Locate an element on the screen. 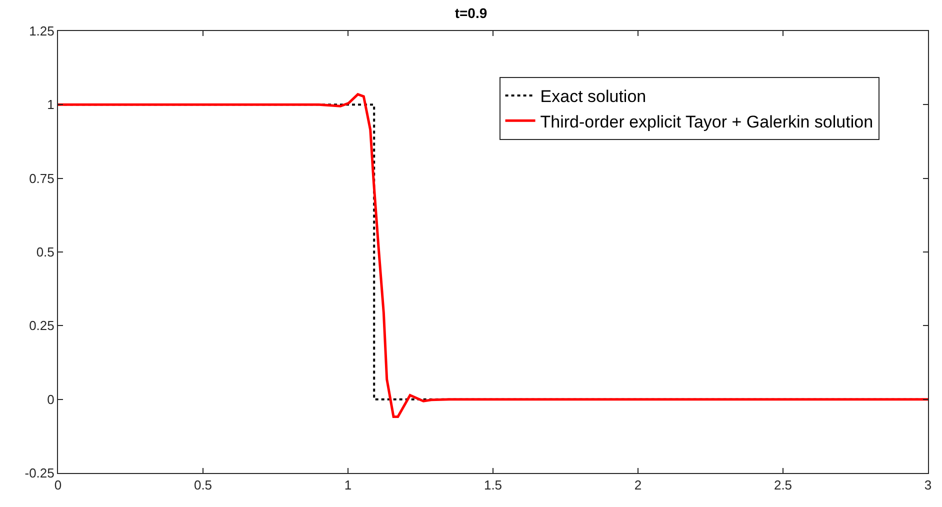  y-tick-label: 0 is located at coordinates (50, 399).